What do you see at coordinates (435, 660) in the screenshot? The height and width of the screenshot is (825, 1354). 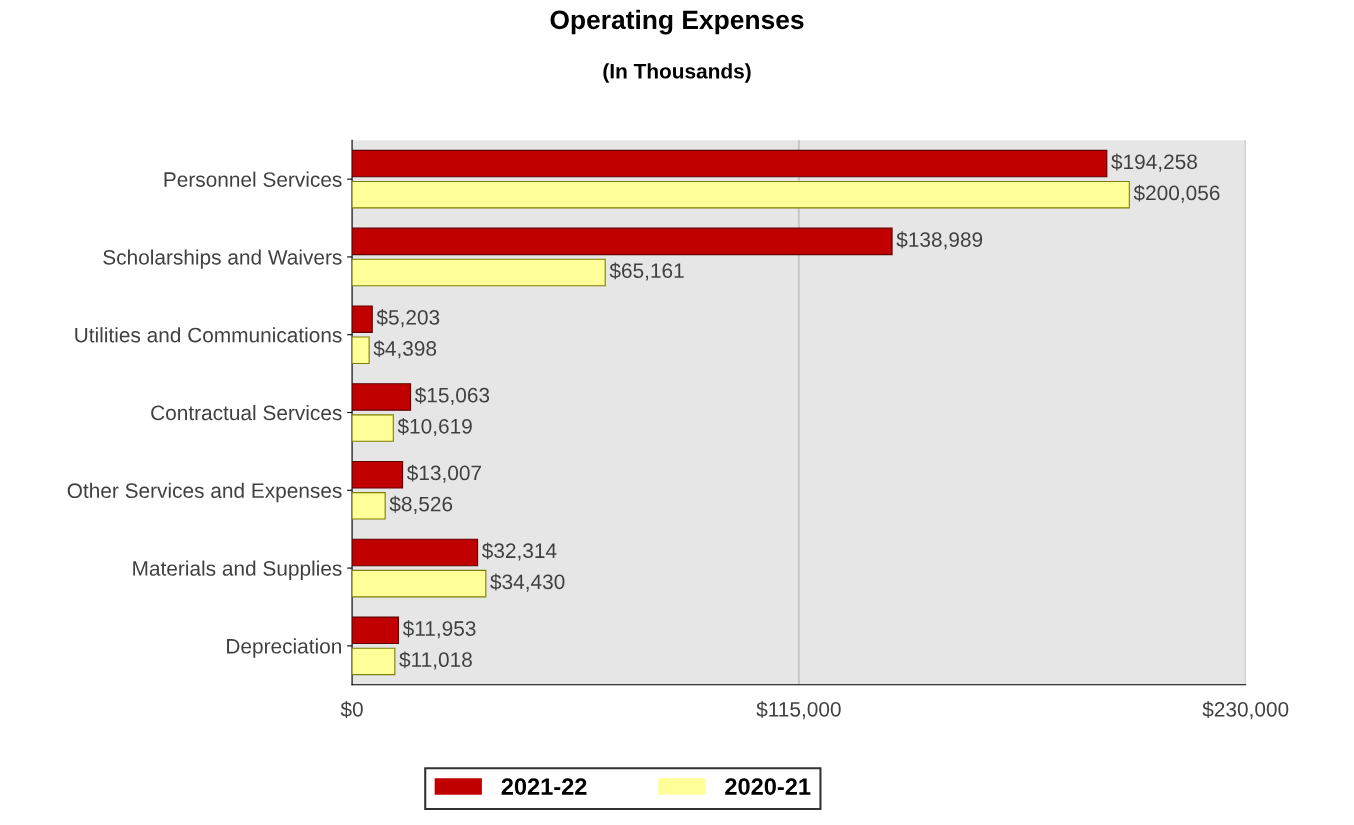 I see `data-label: $11,018` at bounding box center [435, 660].